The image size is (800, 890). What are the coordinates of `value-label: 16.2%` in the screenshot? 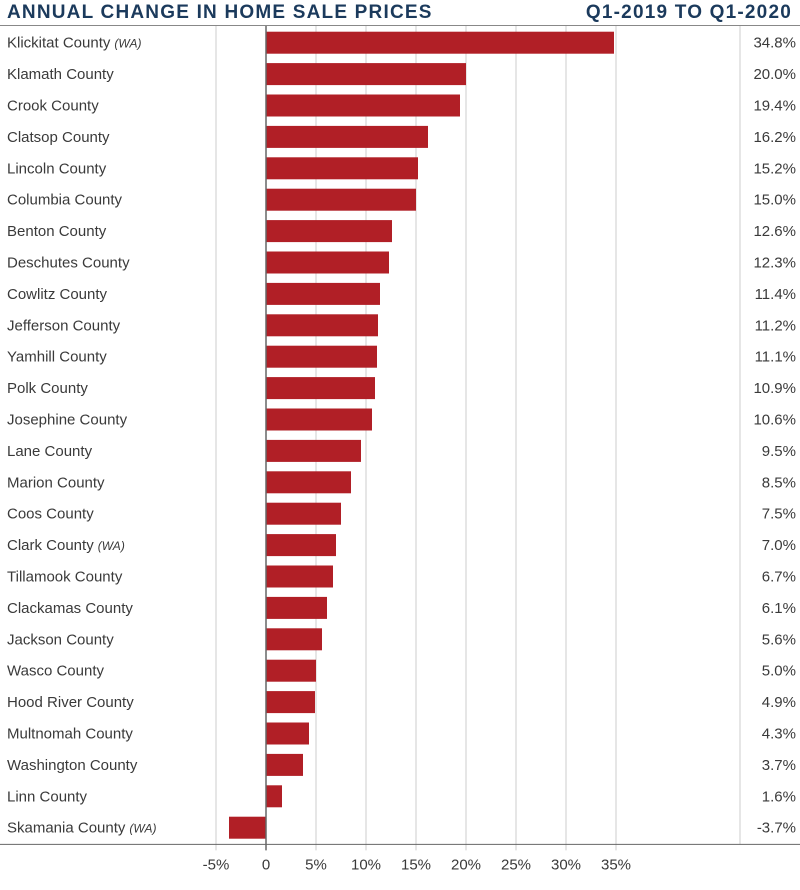 It's located at (774, 137).